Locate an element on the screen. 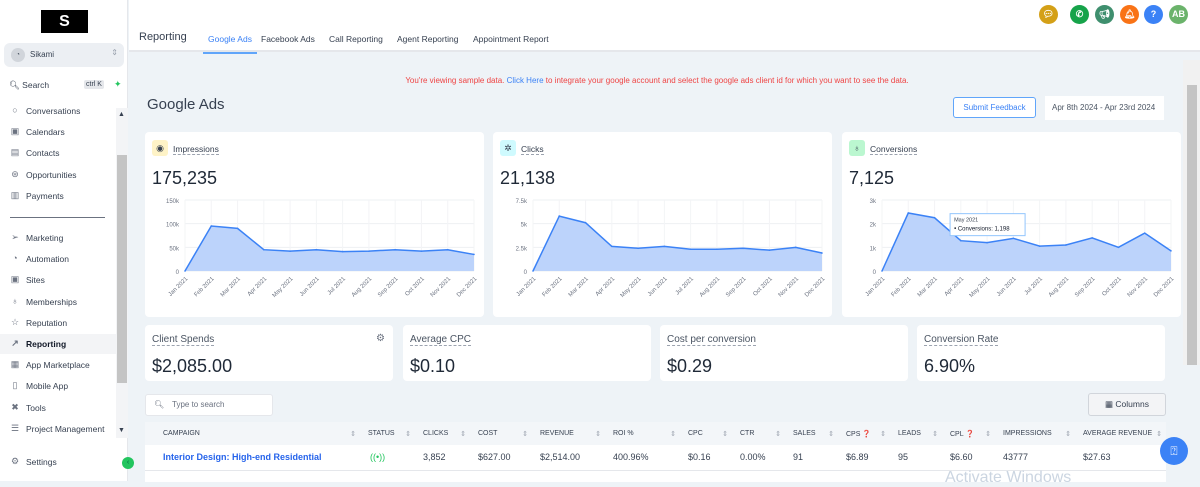  column-header-ctr: CTR ⇕ is located at coordinates (758, 433).